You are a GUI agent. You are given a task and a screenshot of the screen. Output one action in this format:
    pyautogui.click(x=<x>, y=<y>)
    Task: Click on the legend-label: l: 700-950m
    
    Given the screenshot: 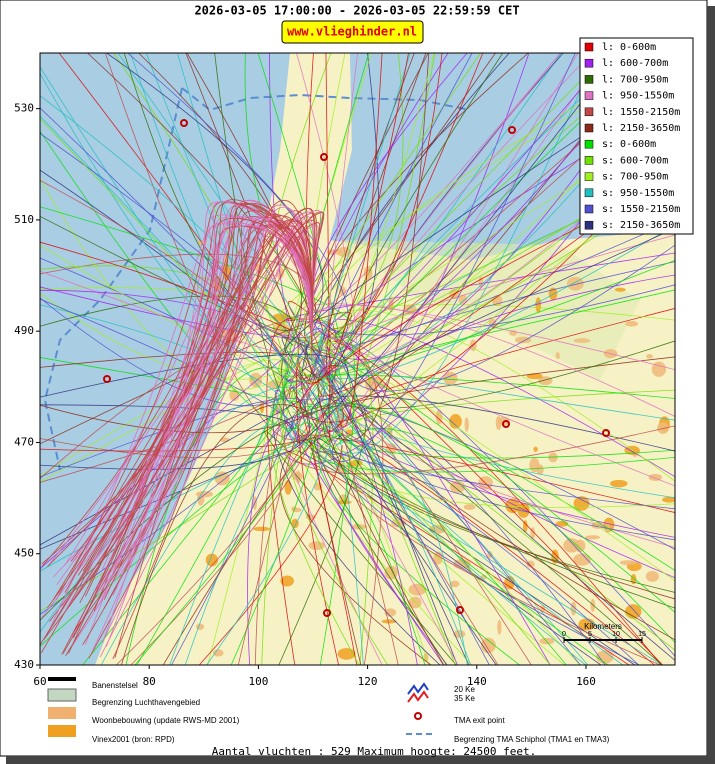 What is the action you would take?
    pyautogui.click(x=635, y=79)
    